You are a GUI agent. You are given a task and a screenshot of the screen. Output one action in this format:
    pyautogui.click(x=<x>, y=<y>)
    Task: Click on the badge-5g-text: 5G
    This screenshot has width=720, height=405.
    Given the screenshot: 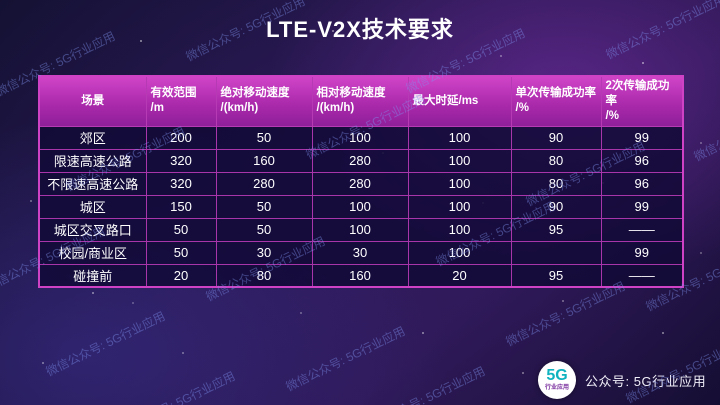 What is the action you would take?
    pyautogui.click(x=557, y=375)
    